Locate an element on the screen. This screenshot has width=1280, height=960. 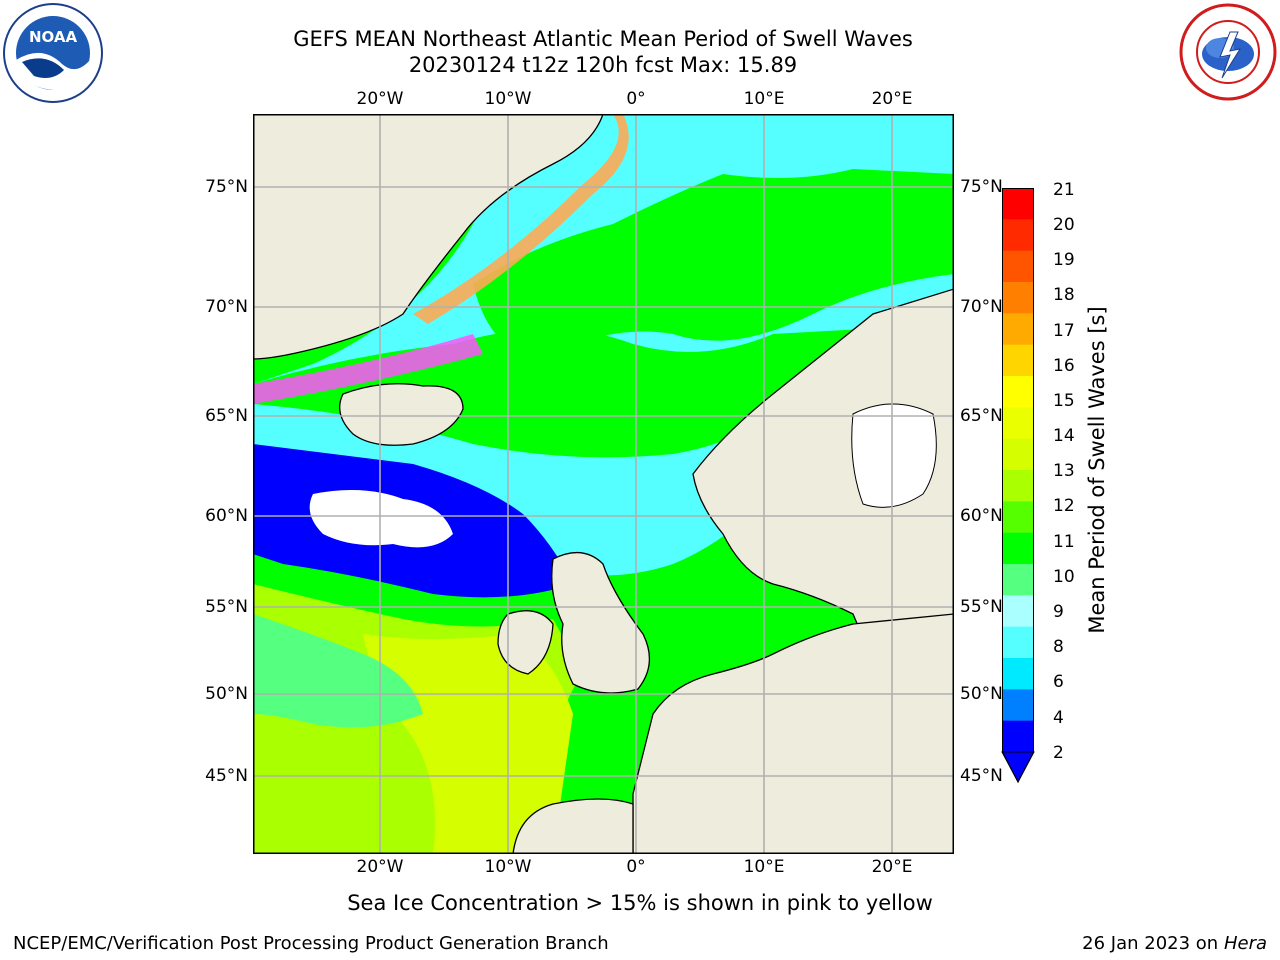
colorbar-label: Mean Period of Swell Waves [s] is located at coordinates (1097, 470).